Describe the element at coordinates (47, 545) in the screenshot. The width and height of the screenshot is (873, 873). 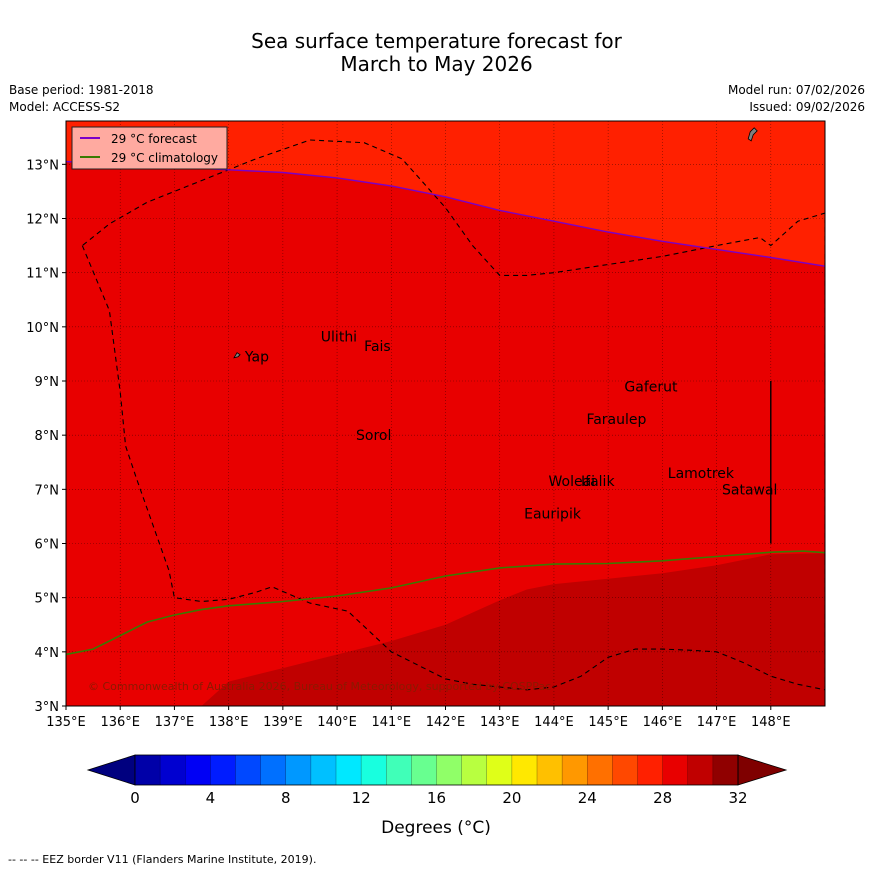
I see `y-tick-label: 6°N` at that location.